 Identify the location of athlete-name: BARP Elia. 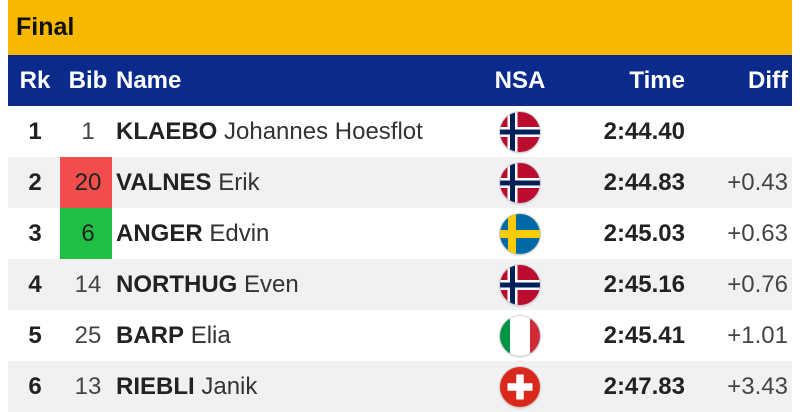
(173, 336).